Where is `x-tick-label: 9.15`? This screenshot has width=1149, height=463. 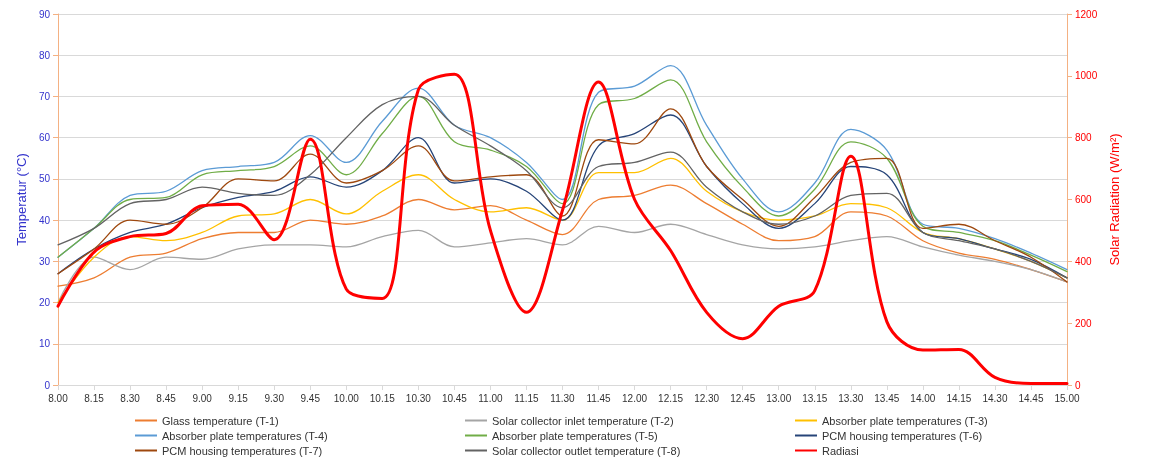 x-tick-label: 9.15 is located at coordinates (238, 398).